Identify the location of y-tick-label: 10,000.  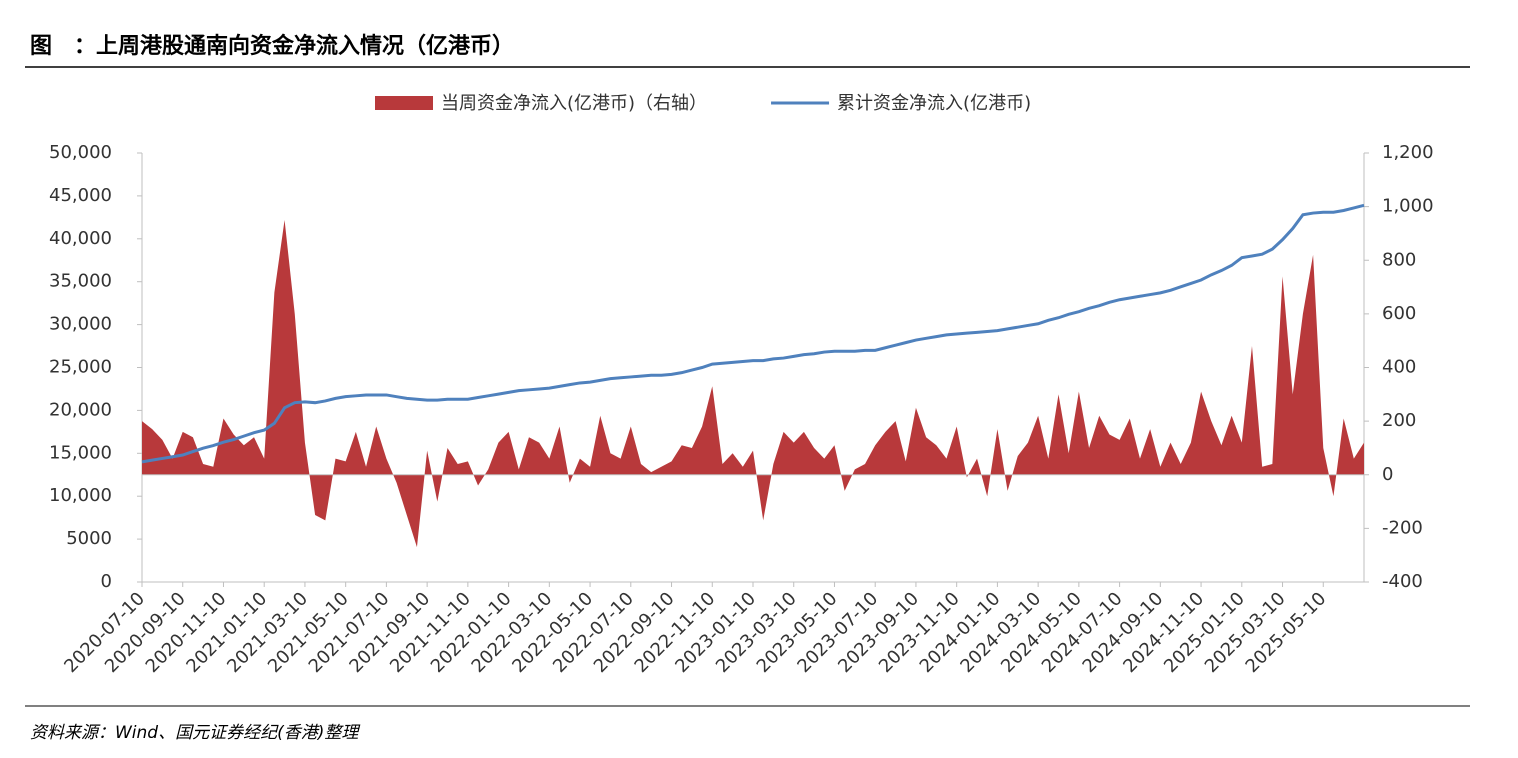
(80, 495).